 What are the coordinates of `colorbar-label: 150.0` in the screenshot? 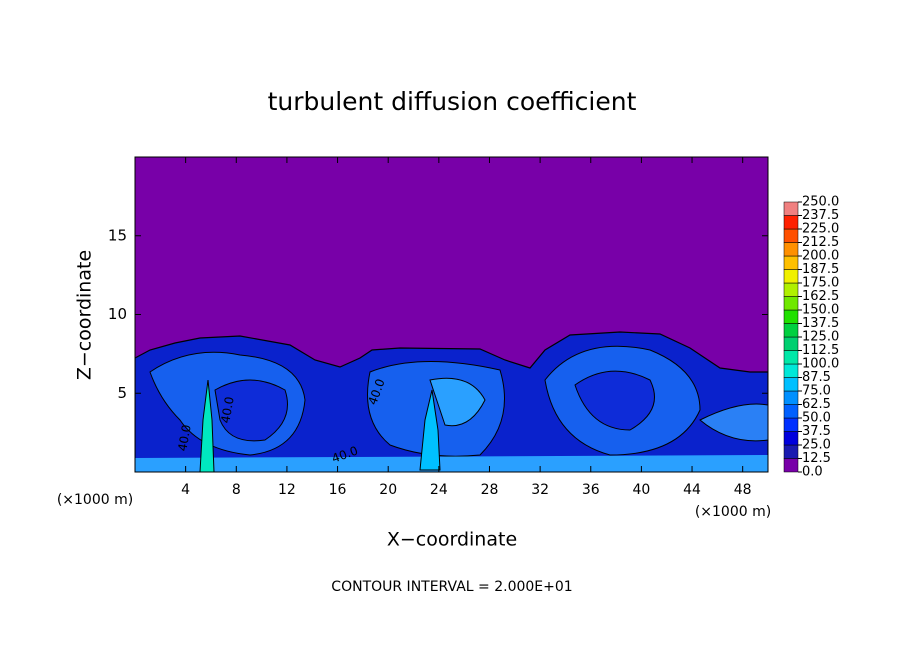 It's located at (820, 310).